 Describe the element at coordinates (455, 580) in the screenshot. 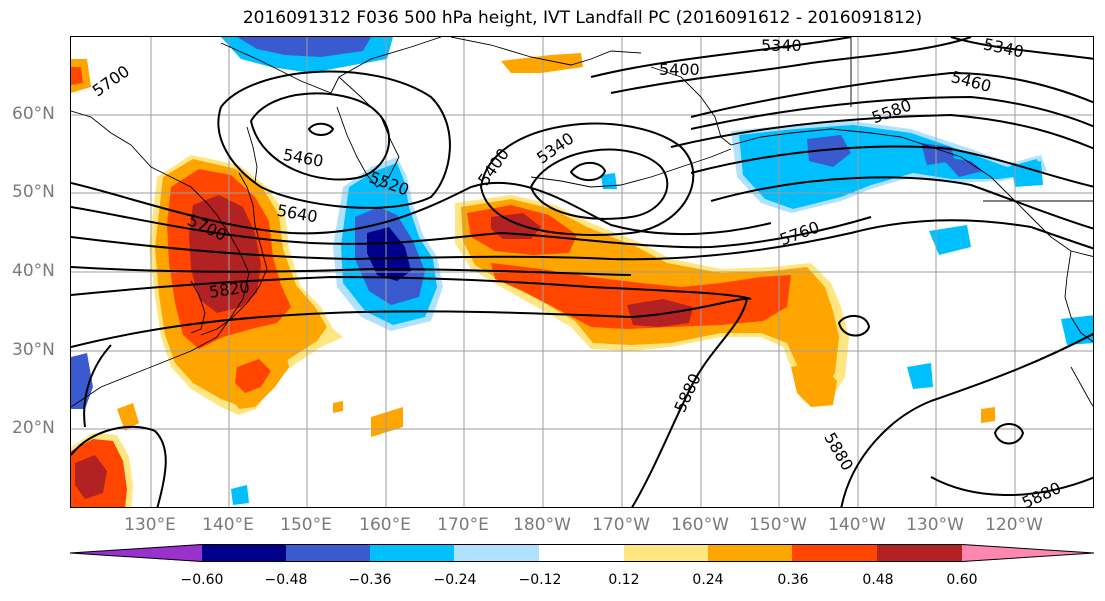

I see `colorbar-tick-neg024: −0.24` at that location.